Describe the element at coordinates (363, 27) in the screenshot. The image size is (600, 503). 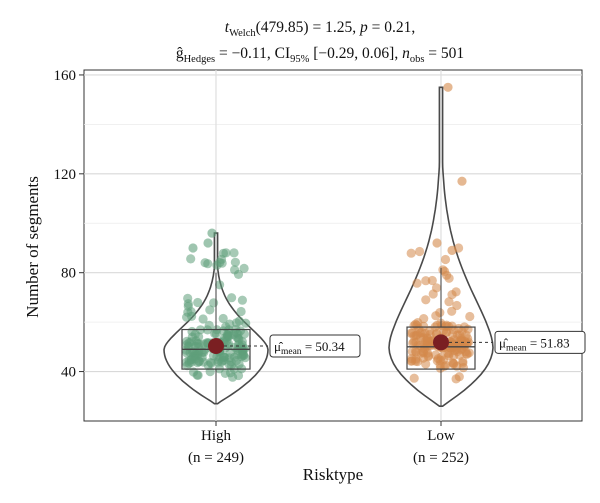
I see `p-symbol: p` at that location.